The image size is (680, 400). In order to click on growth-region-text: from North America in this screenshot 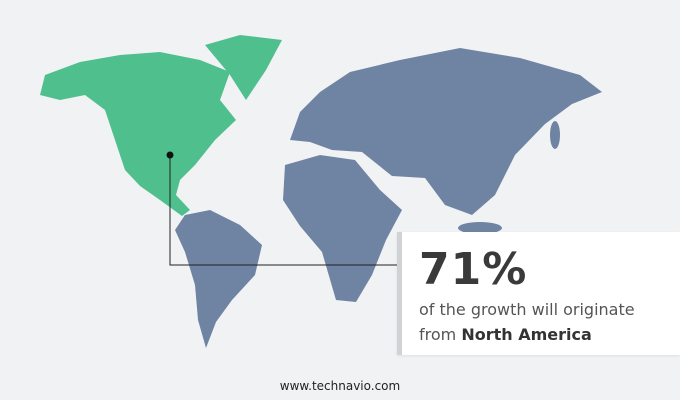, I will do `click(505, 334)`.